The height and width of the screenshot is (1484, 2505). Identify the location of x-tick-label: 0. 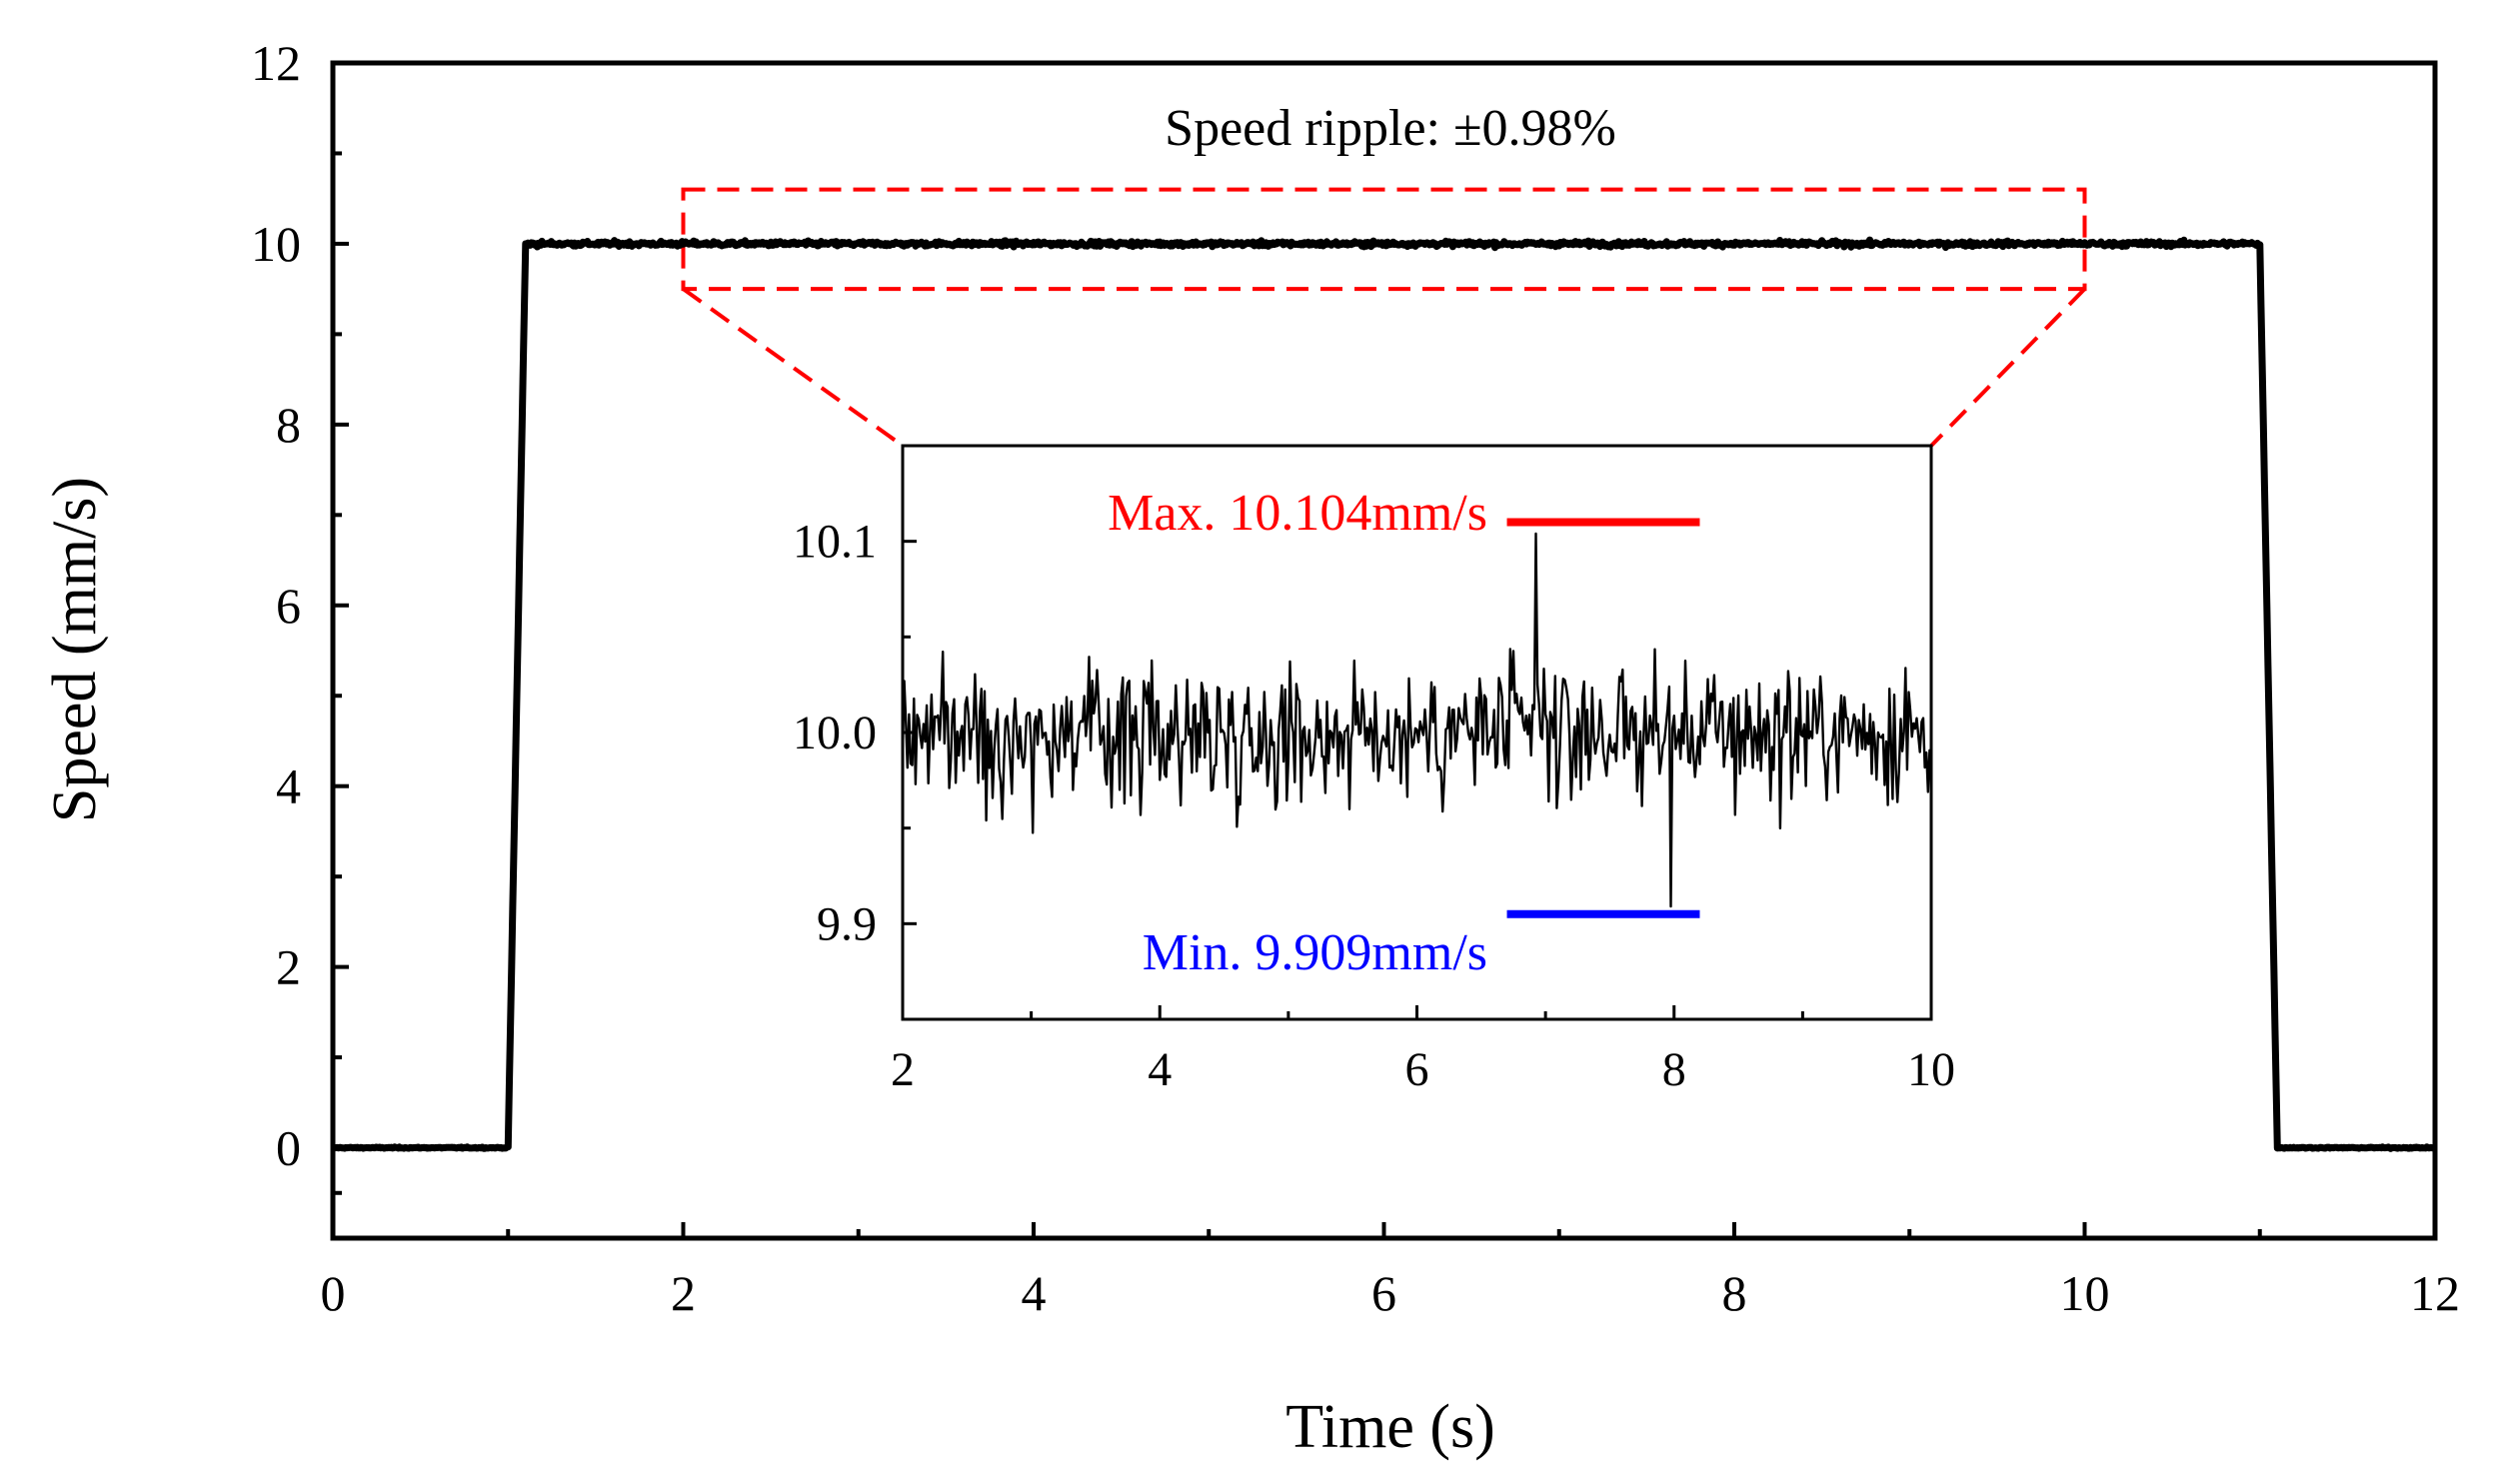
(333, 1293).